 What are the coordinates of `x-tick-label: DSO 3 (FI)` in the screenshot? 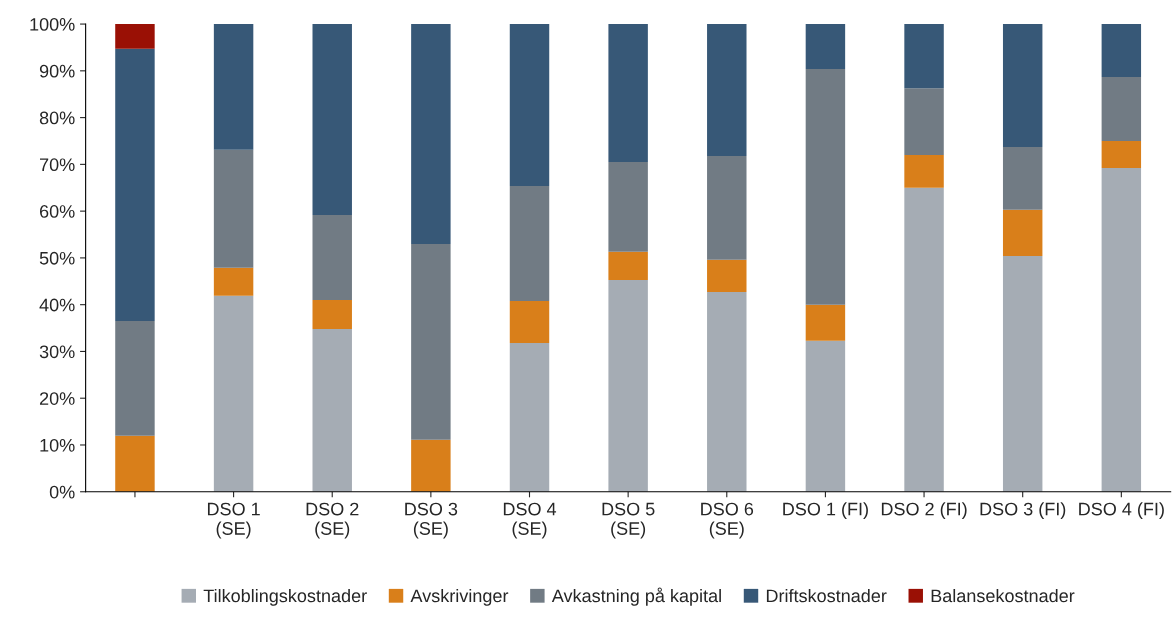 It's located at (1023, 510).